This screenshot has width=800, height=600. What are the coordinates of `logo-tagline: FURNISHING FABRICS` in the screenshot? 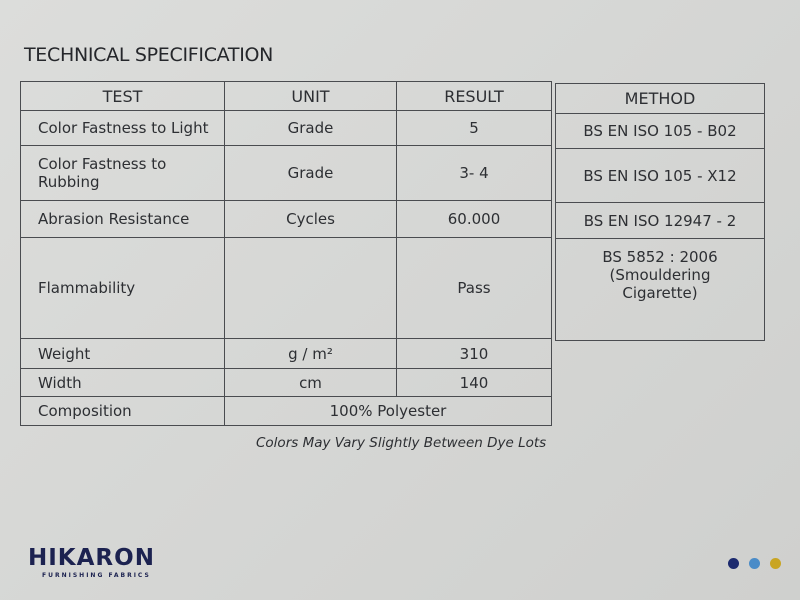 It's located at (96, 575).